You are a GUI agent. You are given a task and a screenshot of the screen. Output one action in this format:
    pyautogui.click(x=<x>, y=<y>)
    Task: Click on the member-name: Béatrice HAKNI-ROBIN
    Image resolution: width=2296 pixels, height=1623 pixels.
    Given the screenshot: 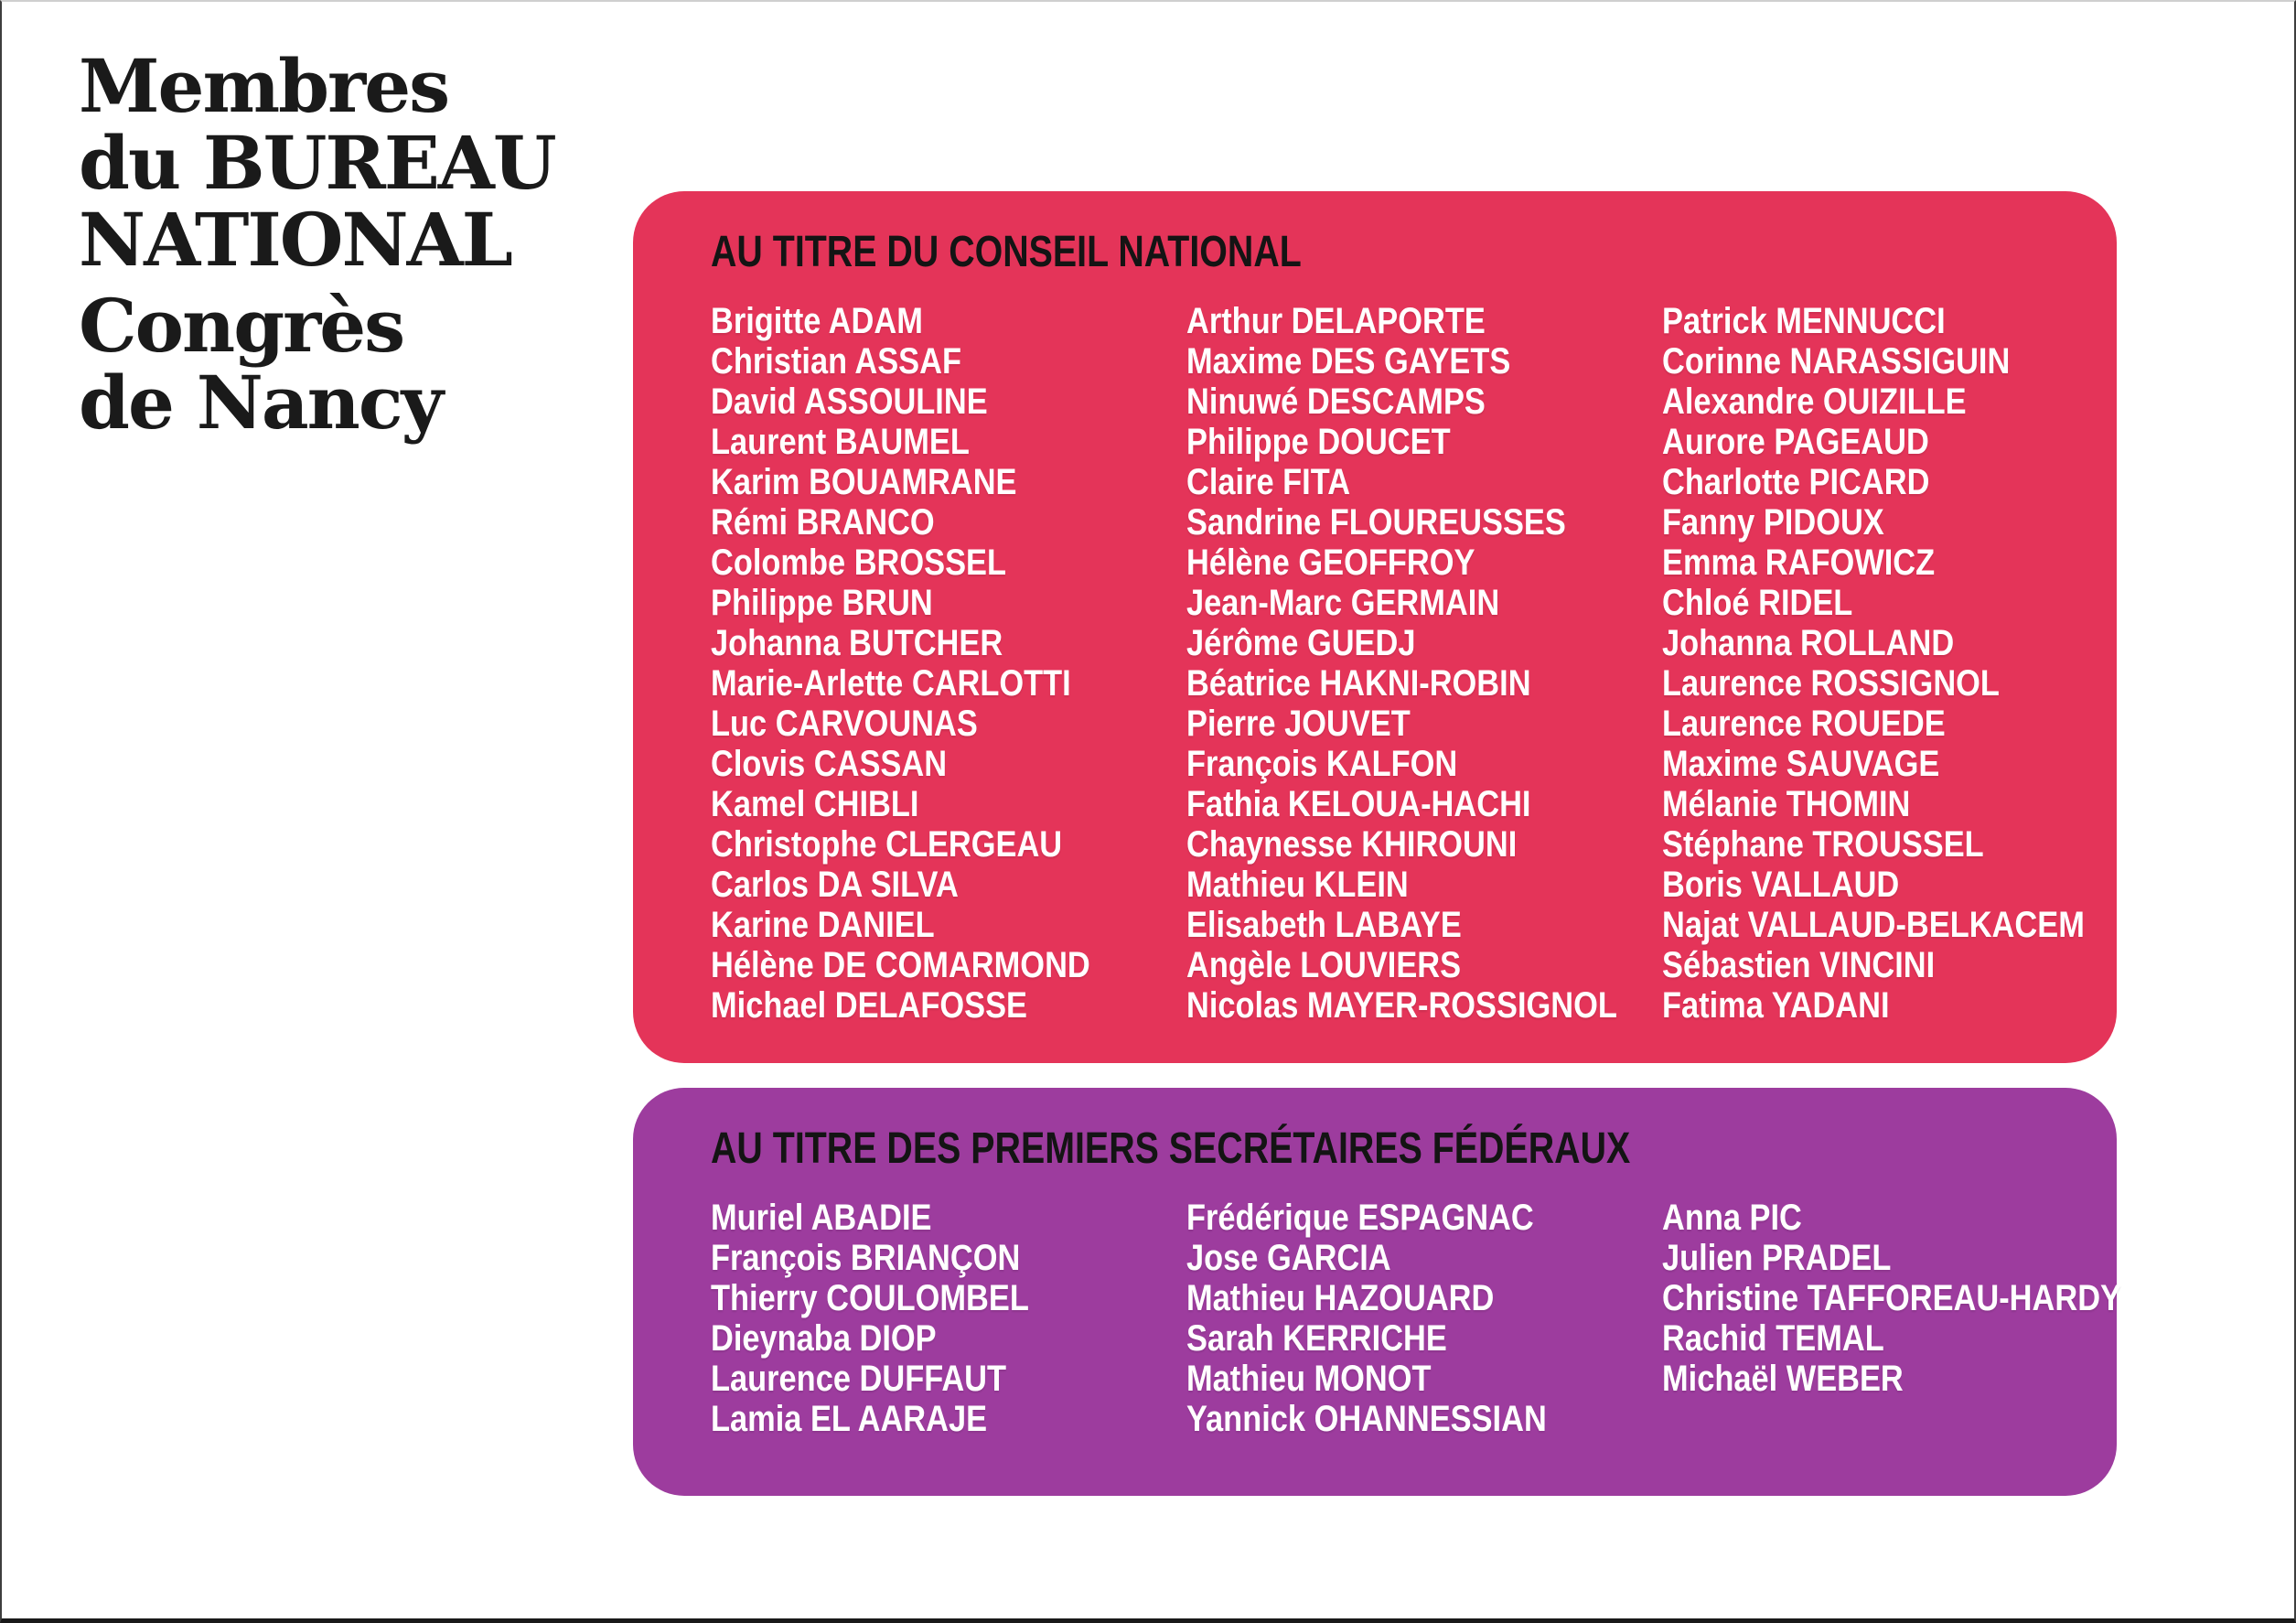 What is the action you would take?
    pyautogui.click(x=1358, y=683)
    